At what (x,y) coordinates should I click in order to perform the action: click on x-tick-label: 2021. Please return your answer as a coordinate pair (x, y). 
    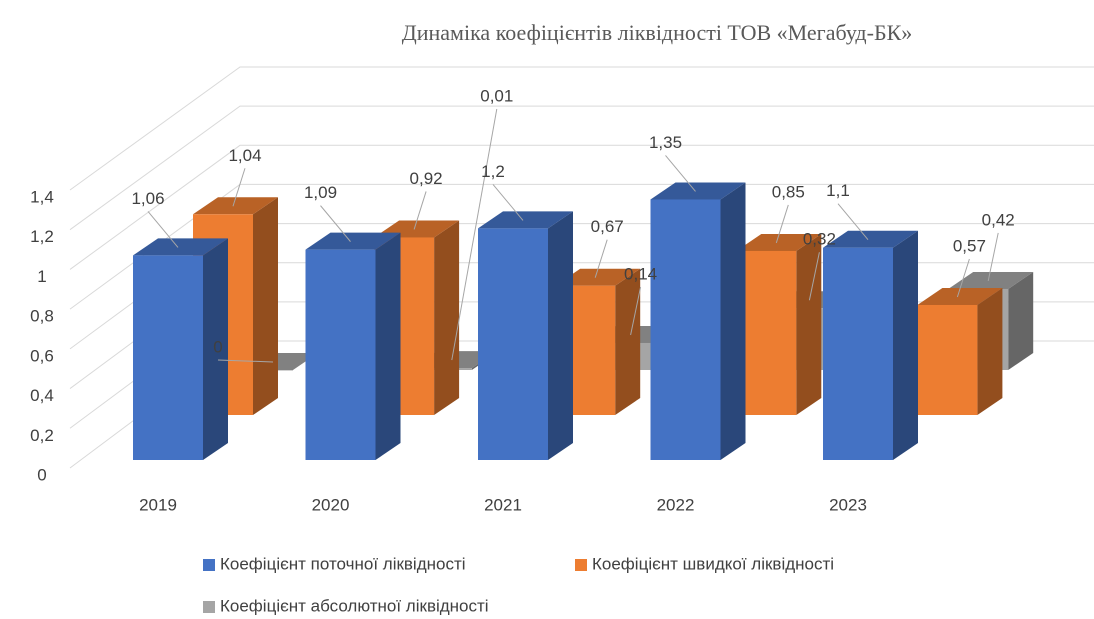
    Looking at the image, I should click on (503, 504).